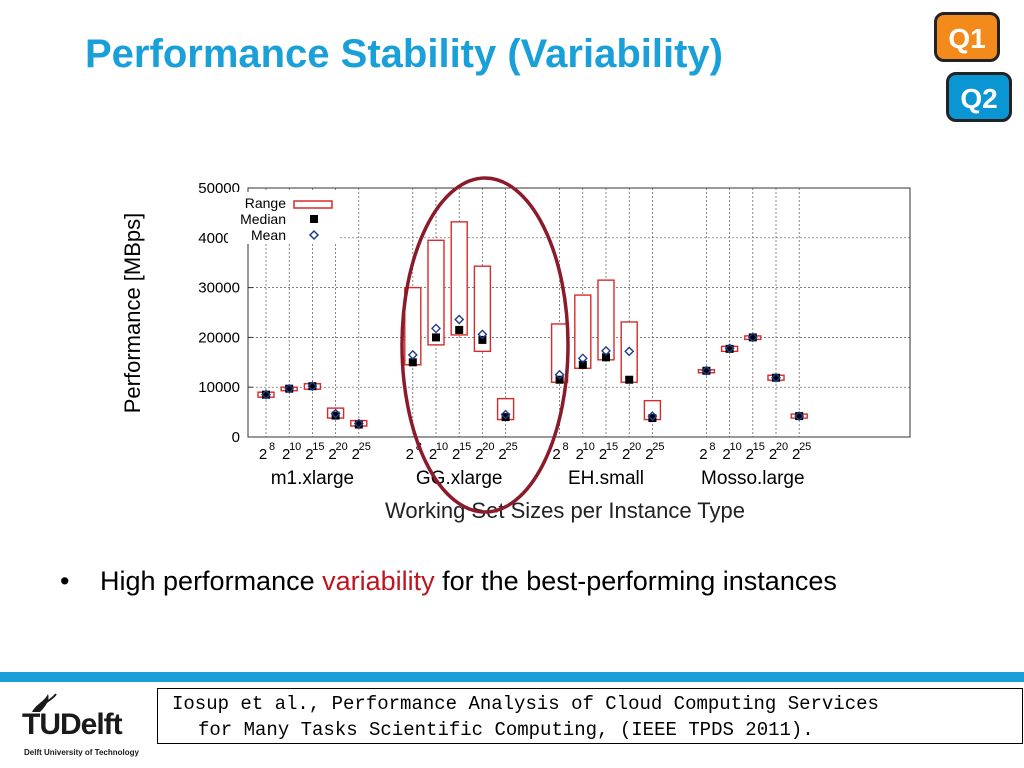 Image resolution: width=1024 pixels, height=768 pixels. I want to click on logo-wordmark: TUDelft, so click(72, 724).